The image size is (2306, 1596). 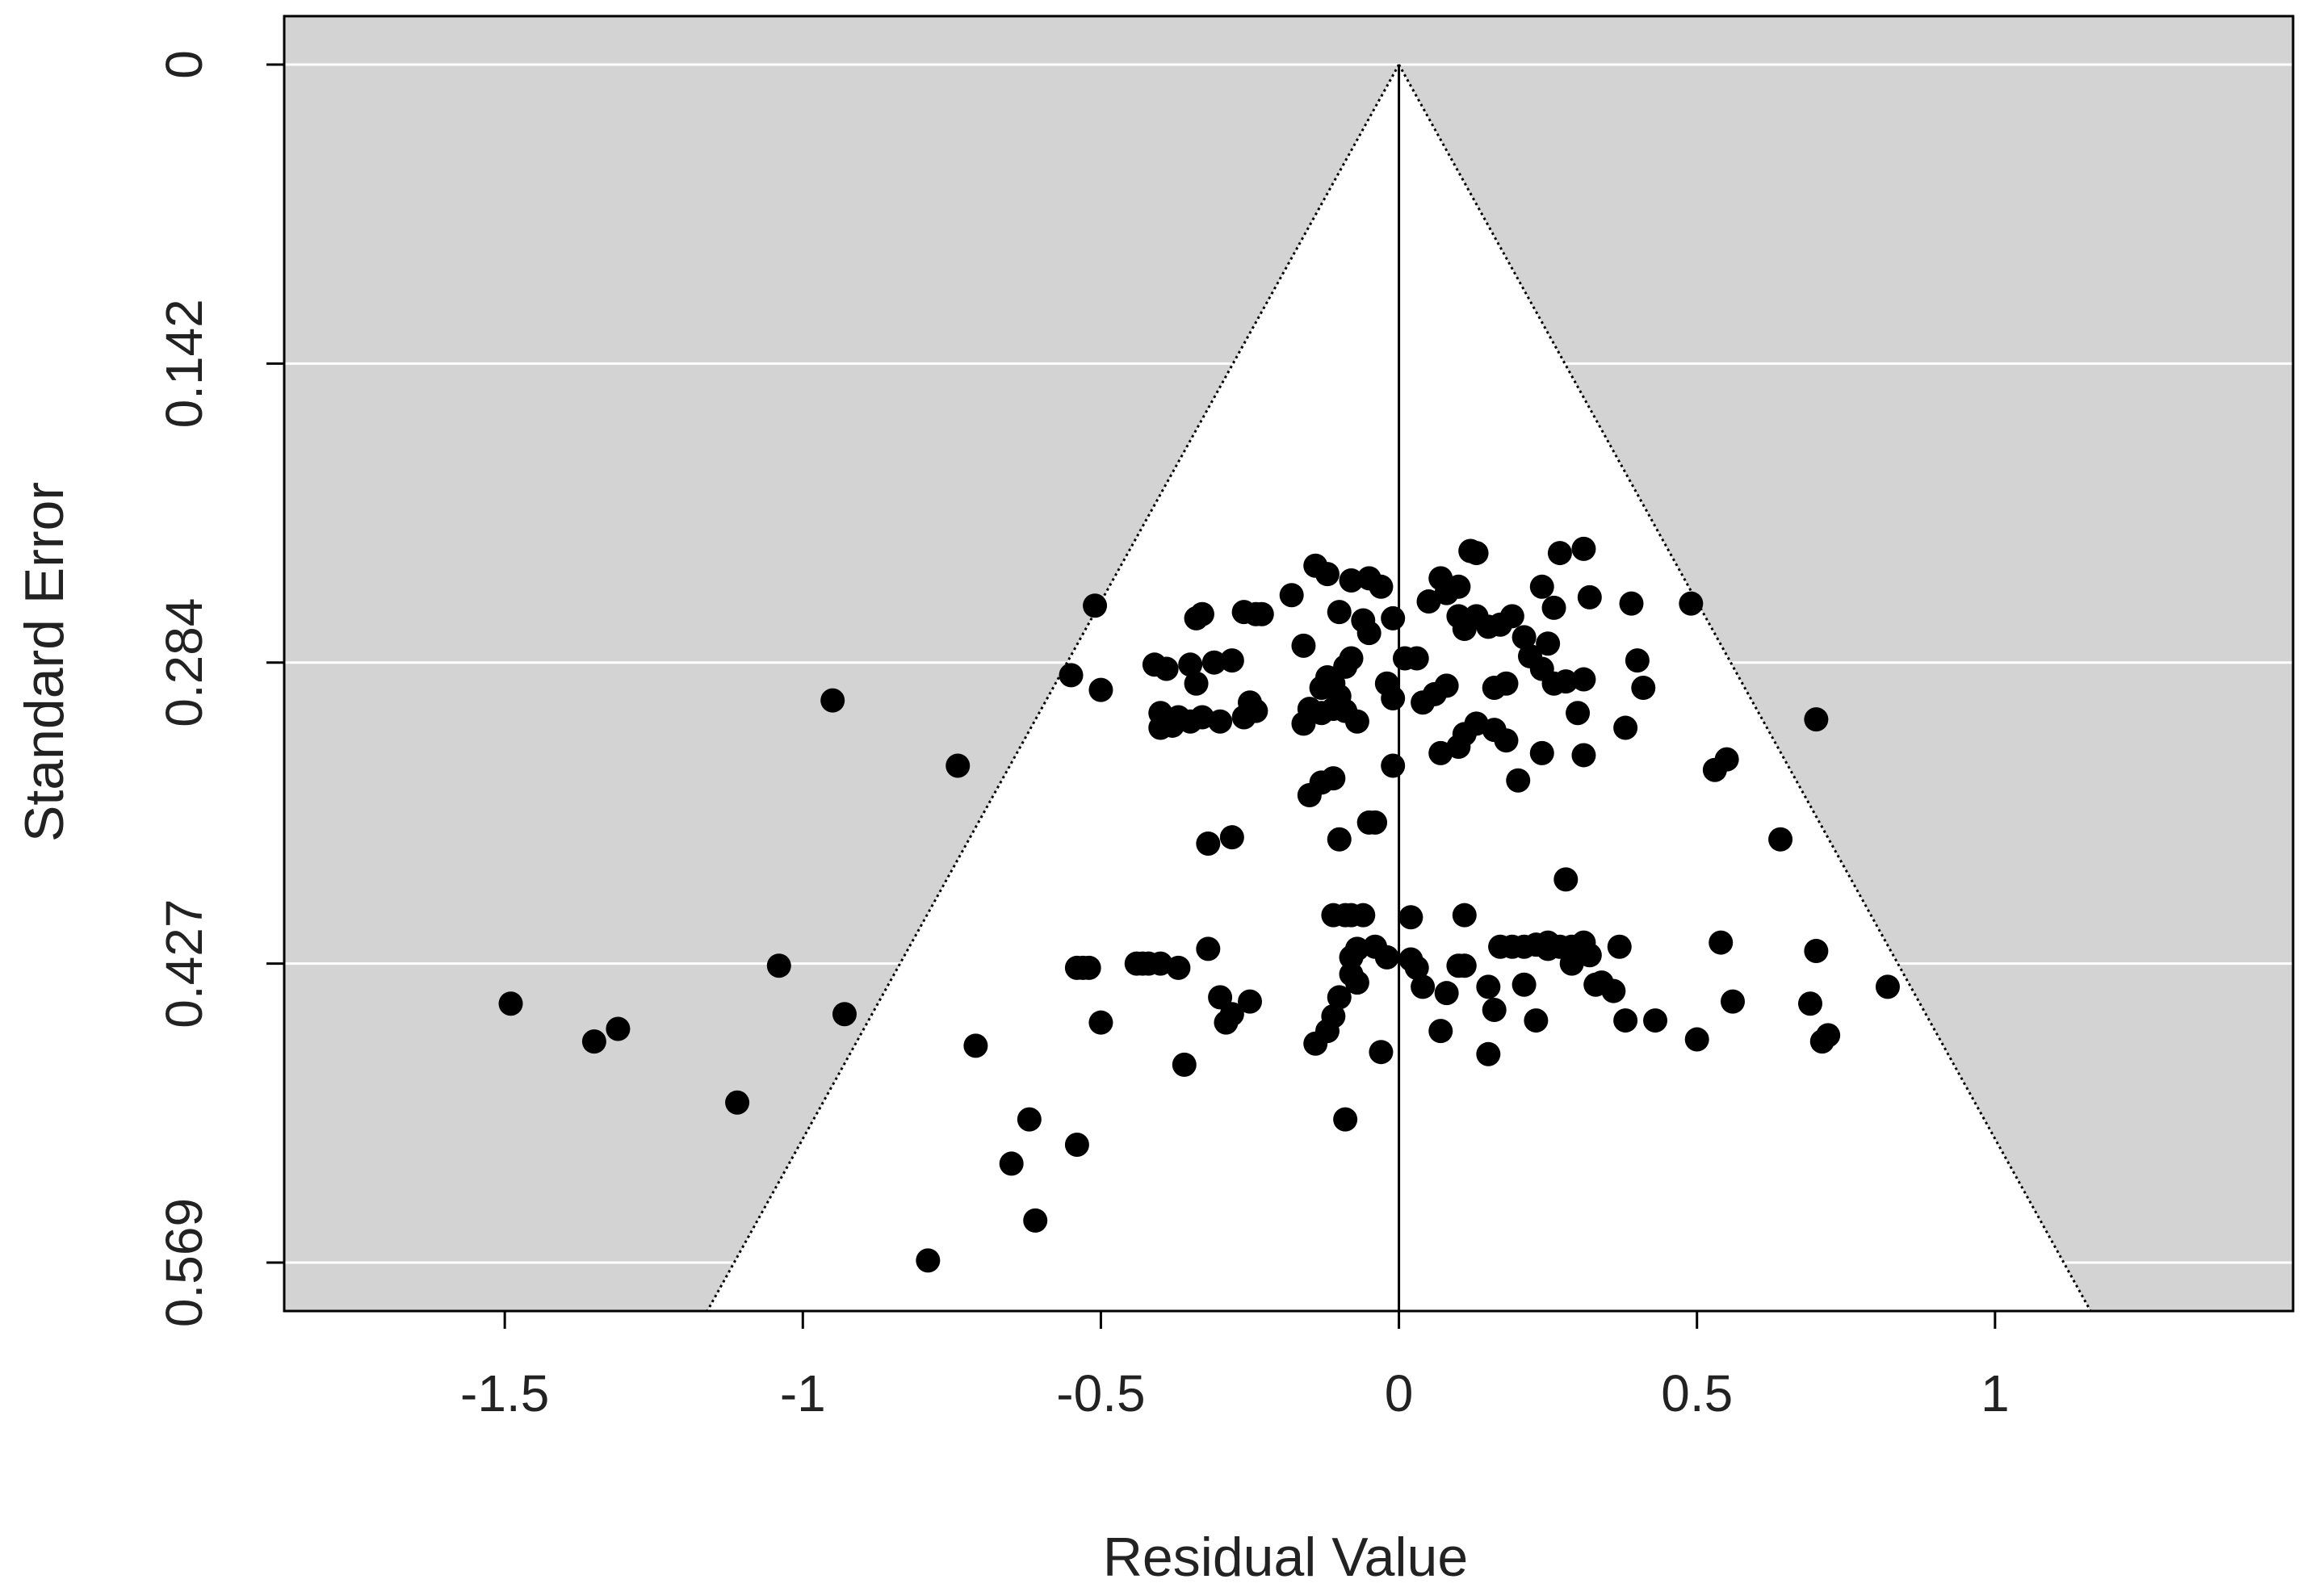 What do you see at coordinates (184, 662) in the screenshot?
I see `y-tick-label: 0.284` at bounding box center [184, 662].